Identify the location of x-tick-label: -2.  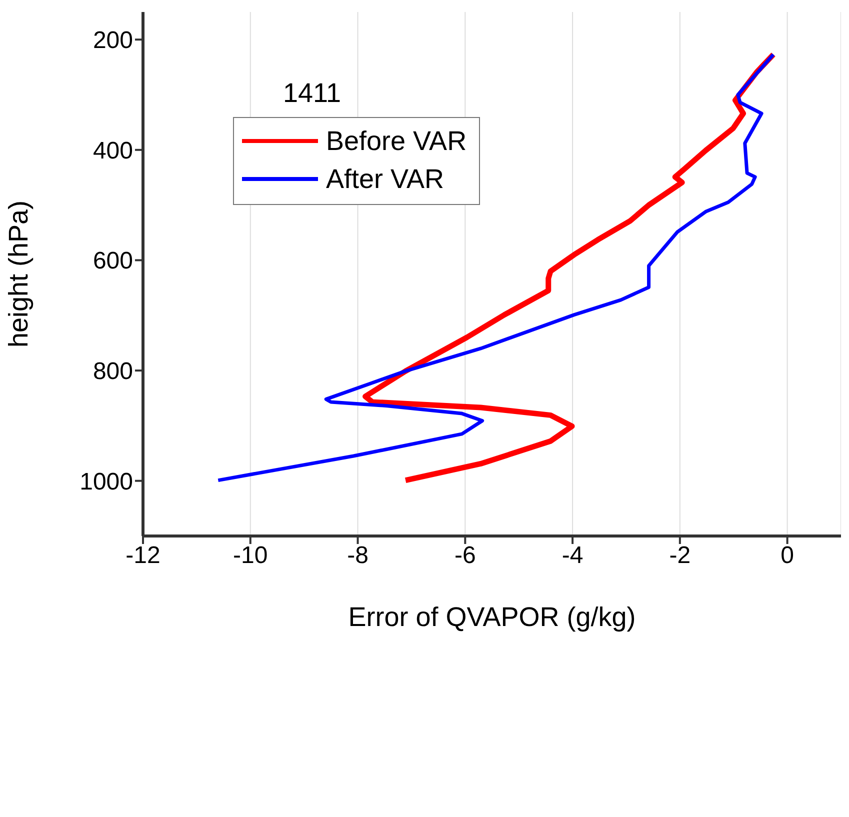
(680, 556).